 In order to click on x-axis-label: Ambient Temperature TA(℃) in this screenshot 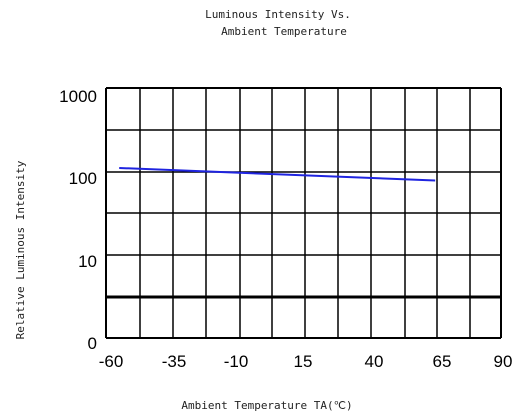, I will do `click(266, 405)`.